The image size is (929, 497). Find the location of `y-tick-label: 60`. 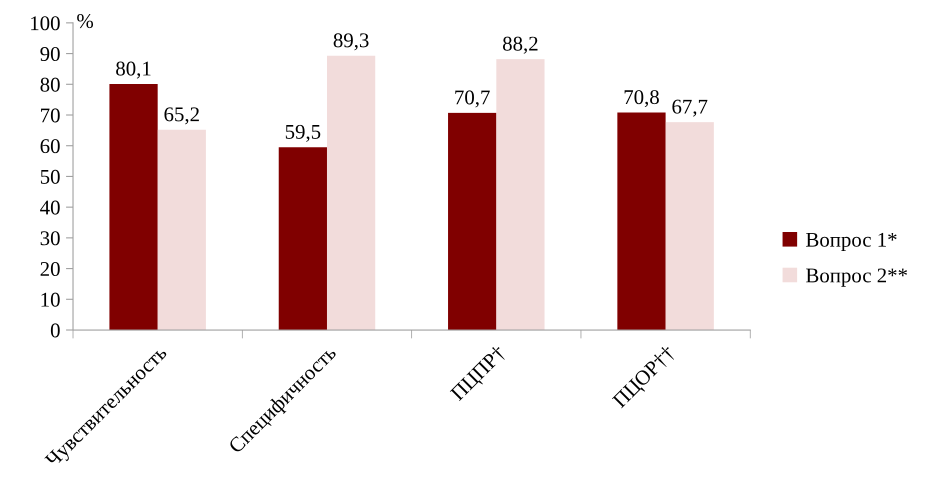

y-tick-label: 60 is located at coordinates (50, 146).